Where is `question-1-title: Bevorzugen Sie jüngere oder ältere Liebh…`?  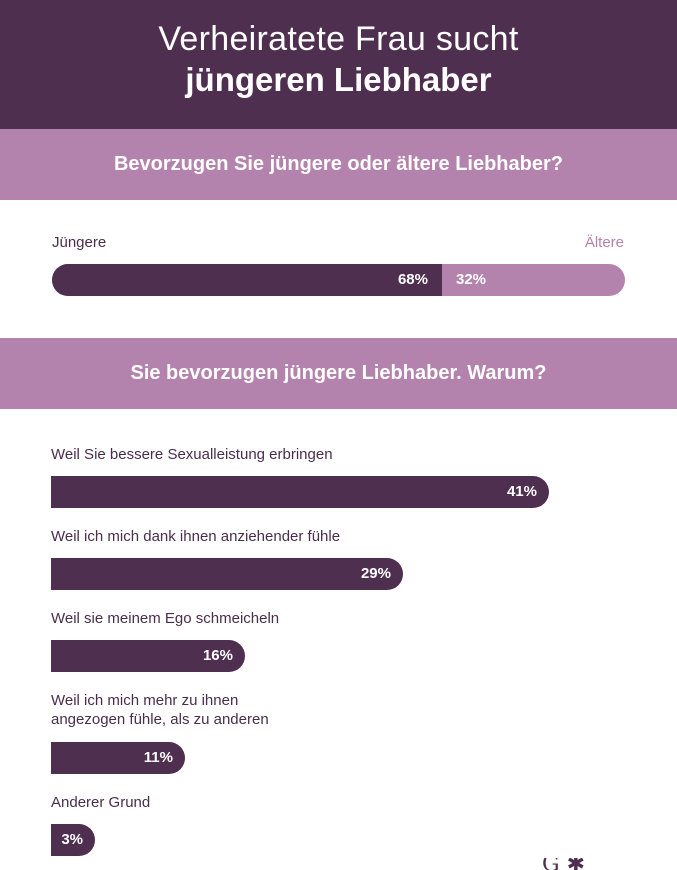 question-1-title: Bevorzugen Sie jüngere oder ältere Liebh… is located at coordinates (338, 164).